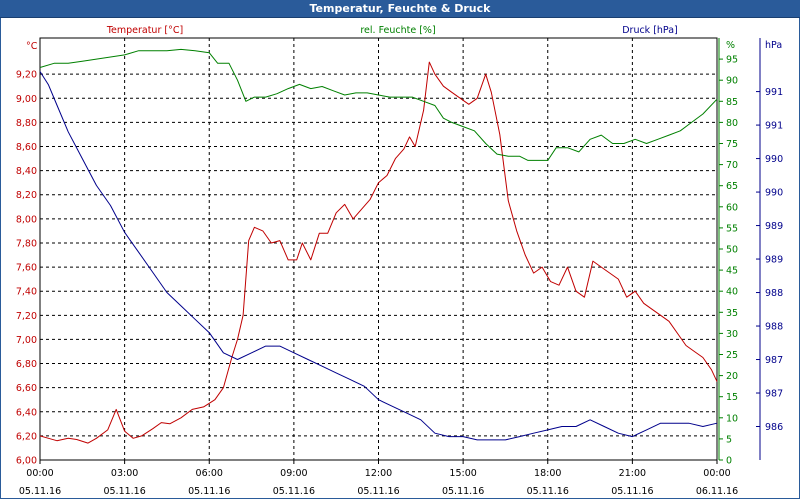  What do you see at coordinates (26, 171) in the screenshot?
I see `temperature-tick-label: 8,40` at bounding box center [26, 171].